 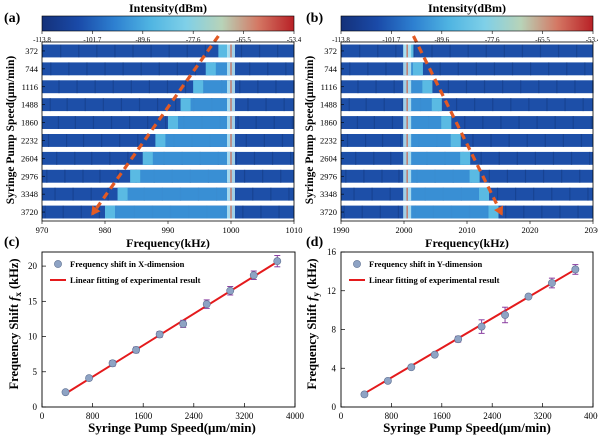 I want to click on colorbar-tick-label: -77.6, so click(x=193, y=40).